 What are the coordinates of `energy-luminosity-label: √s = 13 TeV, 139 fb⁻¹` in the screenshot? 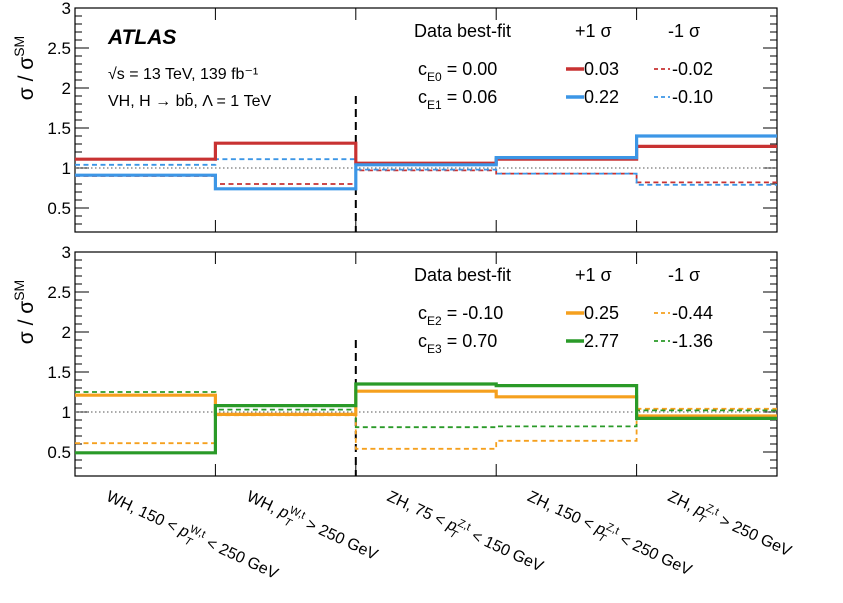 It's located at (183, 74).